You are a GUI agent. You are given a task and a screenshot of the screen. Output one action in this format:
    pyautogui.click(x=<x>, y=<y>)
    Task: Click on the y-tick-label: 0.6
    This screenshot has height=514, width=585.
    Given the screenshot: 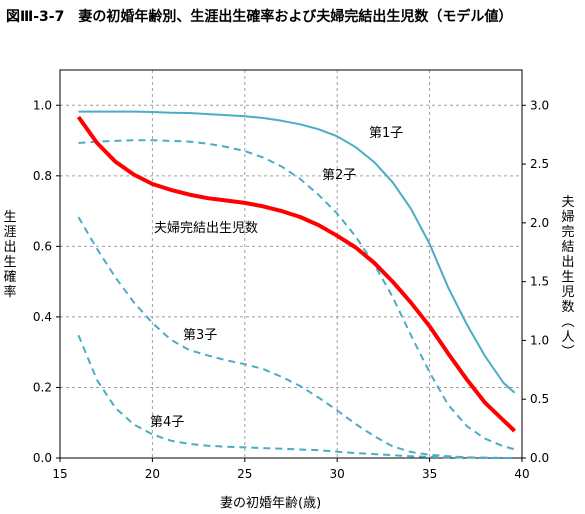 What is the action you would take?
    pyautogui.click(x=42, y=246)
    